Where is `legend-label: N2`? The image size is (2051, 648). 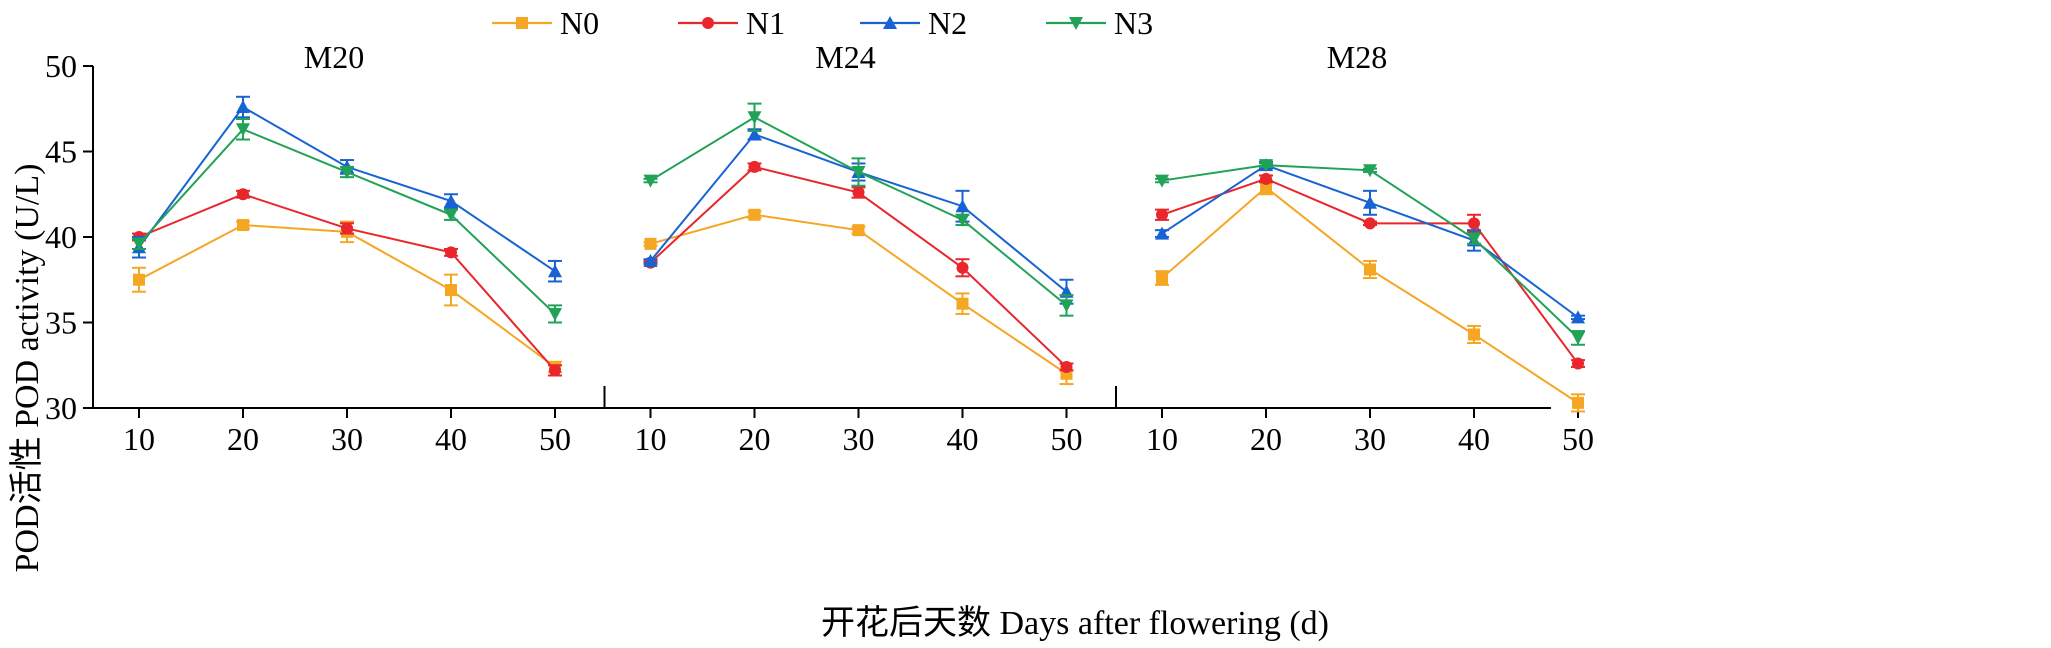 legend-label: N2 is located at coordinates (947, 23).